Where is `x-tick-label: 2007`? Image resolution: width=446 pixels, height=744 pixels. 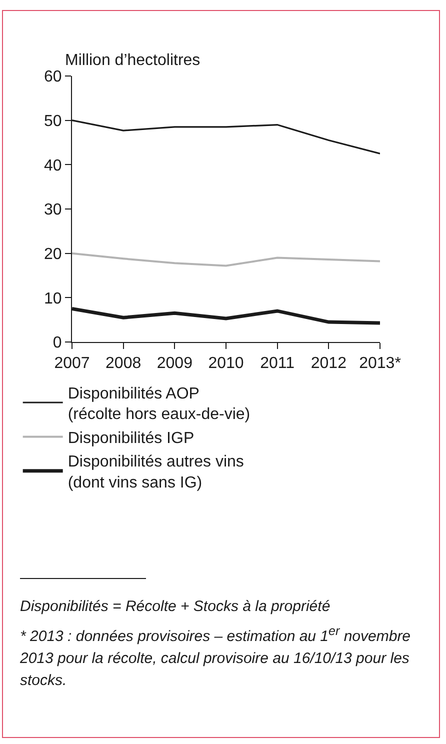 x-tick-label: 2007 is located at coordinates (72, 363).